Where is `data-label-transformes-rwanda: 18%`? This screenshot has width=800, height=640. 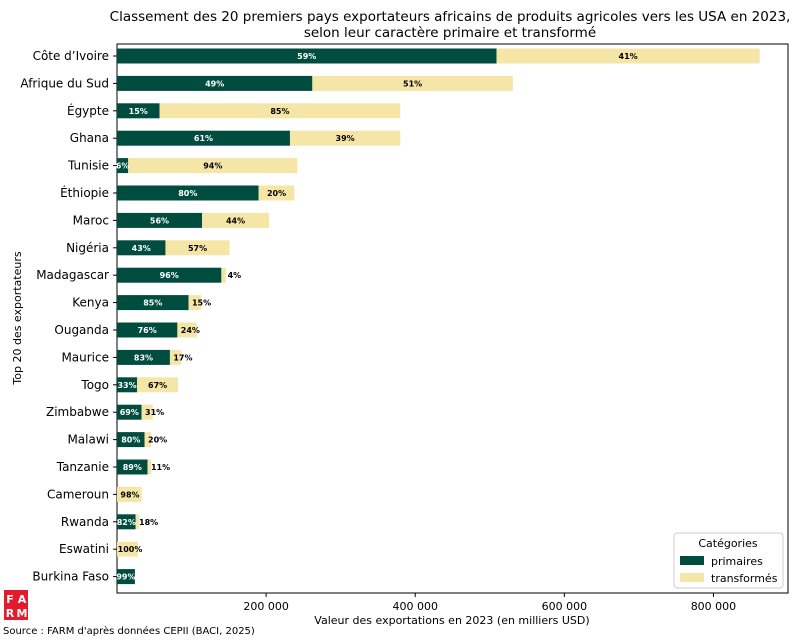
data-label-transformes-rwanda: 18% is located at coordinates (148, 522).